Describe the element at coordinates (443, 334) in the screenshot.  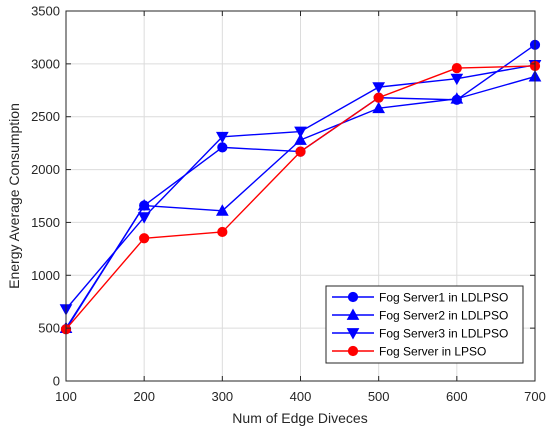
I see `legend-entry: Fog Server3 in LDLPSO` at that location.